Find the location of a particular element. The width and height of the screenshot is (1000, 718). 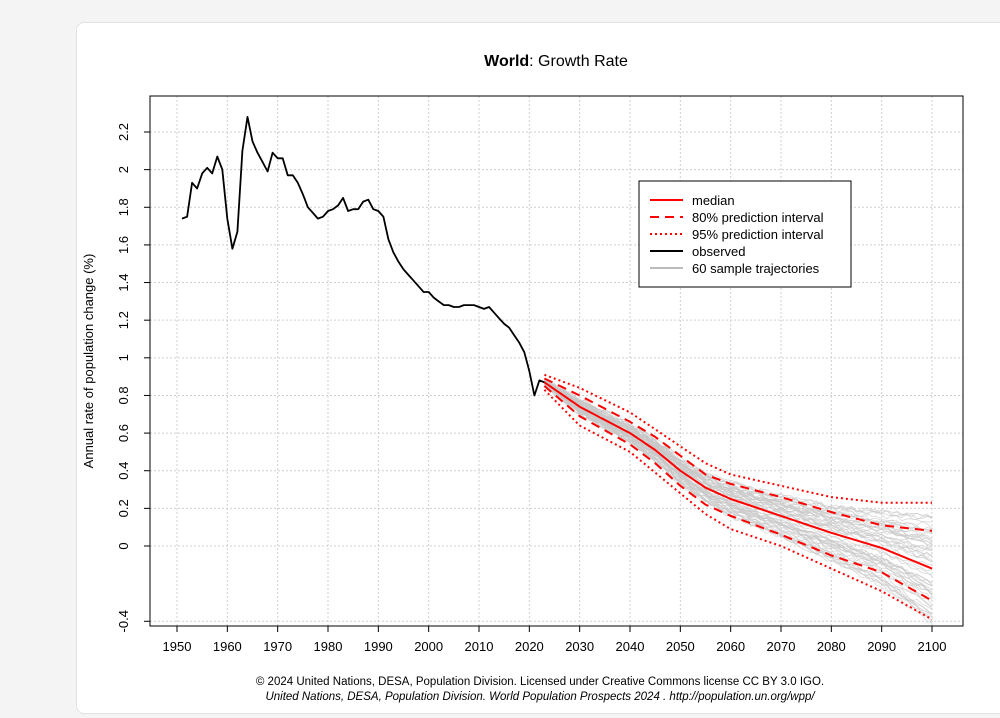

legend-label: median is located at coordinates (713, 200).